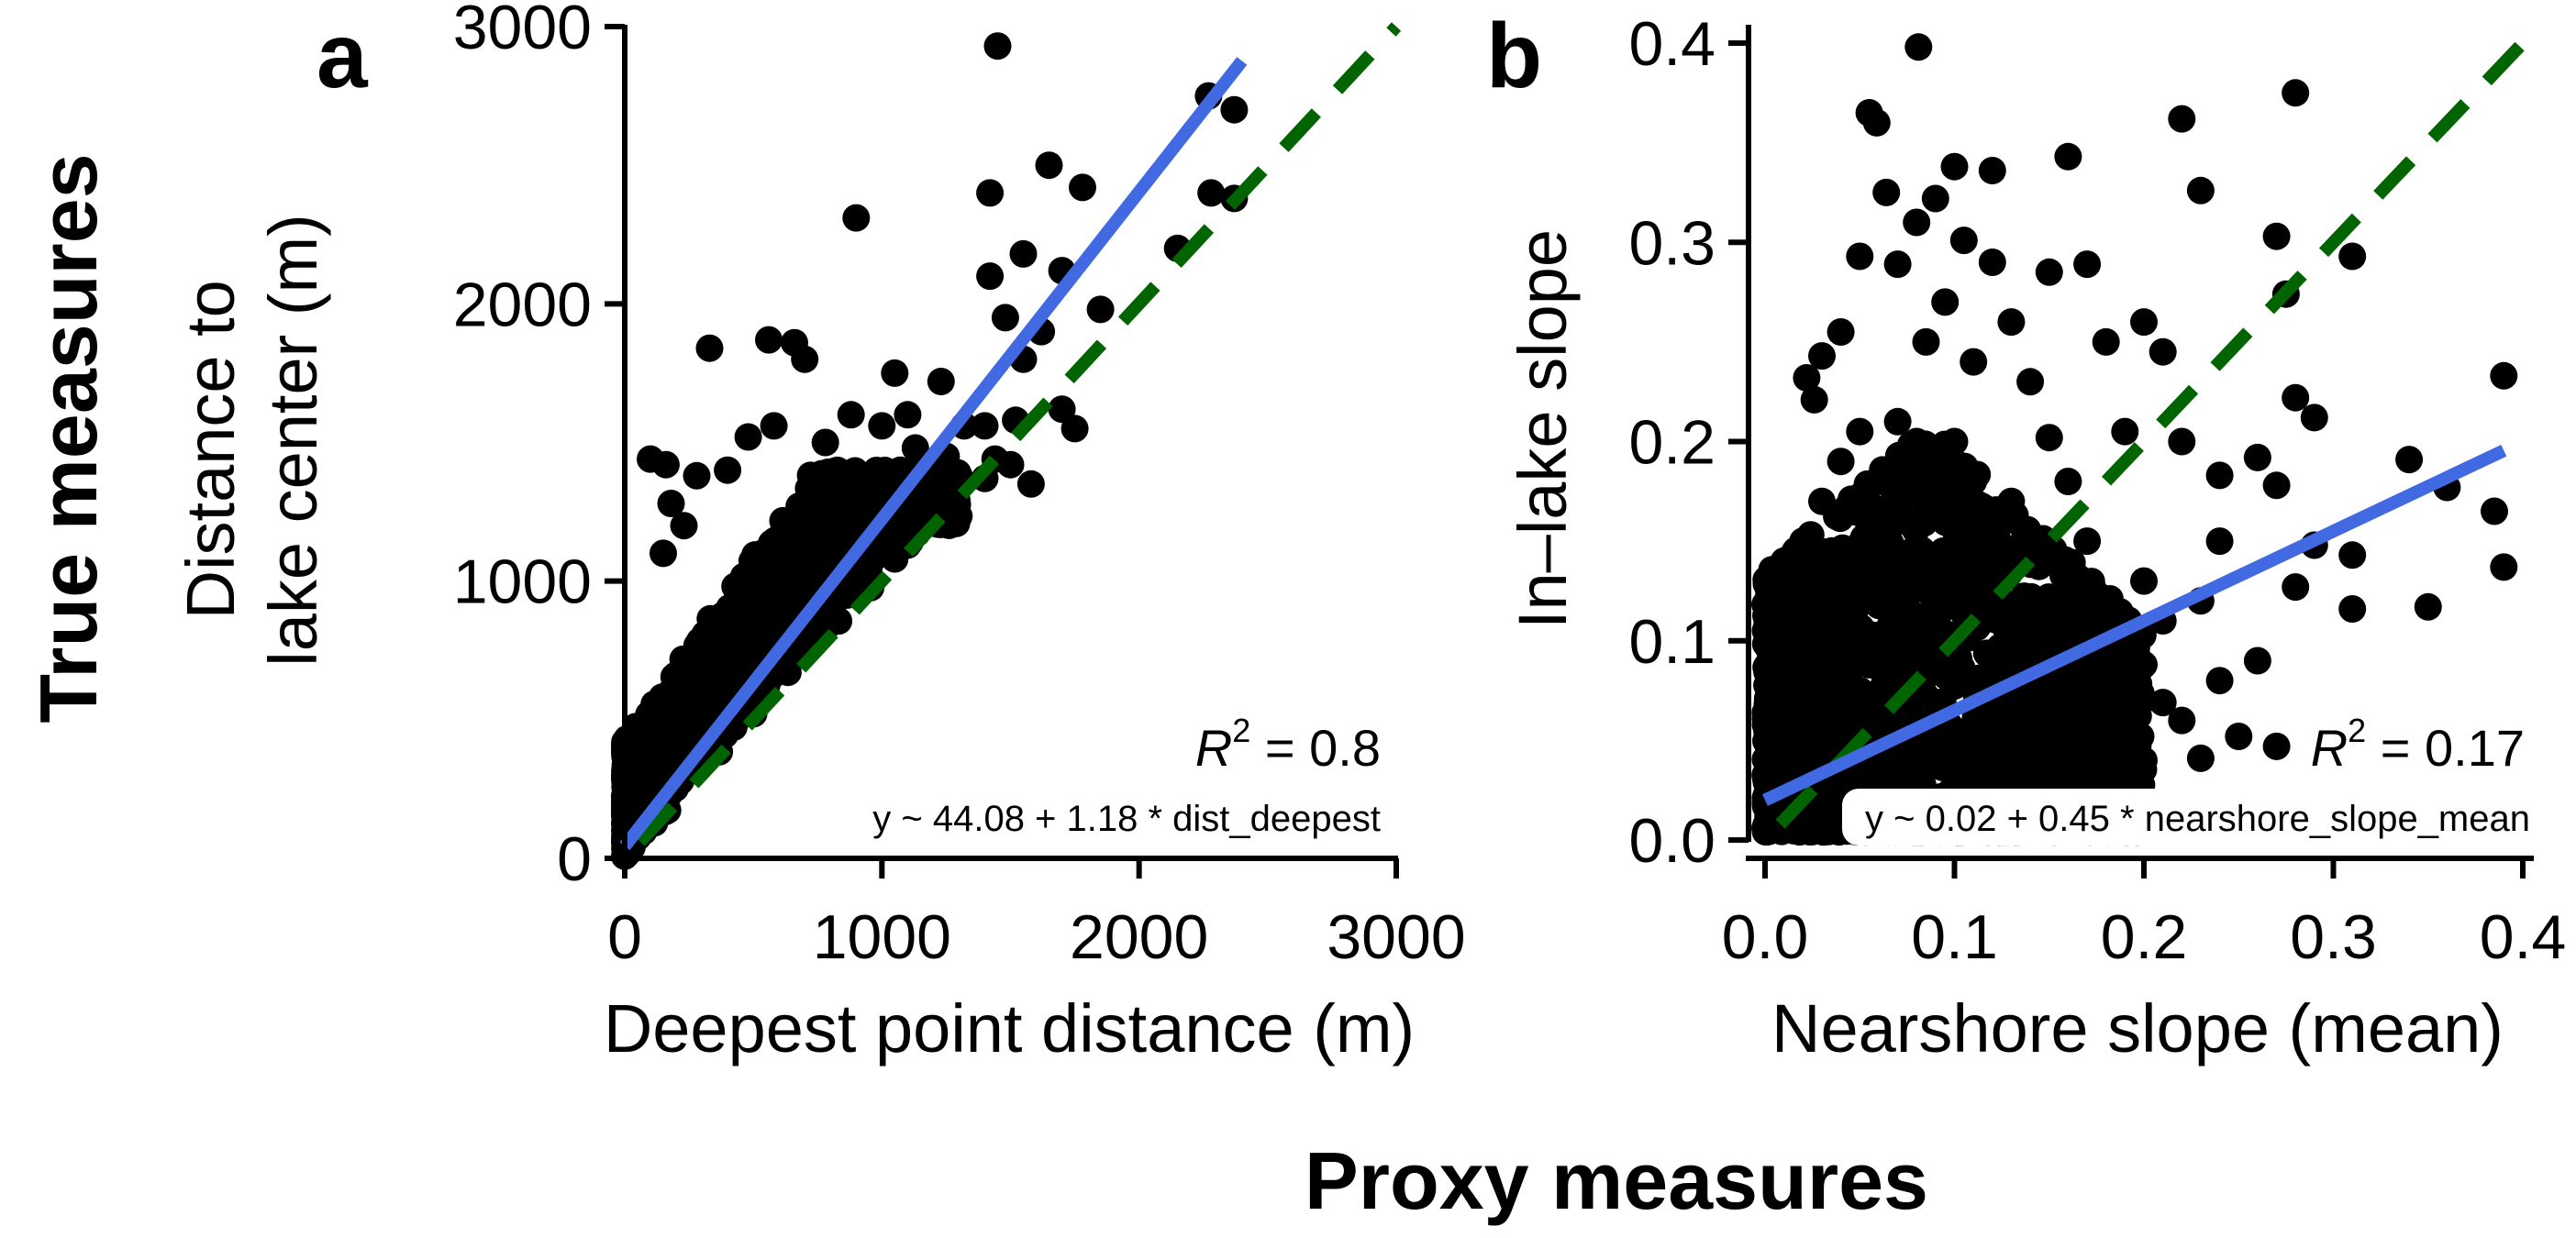 This screenshot has width=2576, height=1238. I want to click on panel-a-y-label-line-1: Distance to, so click(210, 449).